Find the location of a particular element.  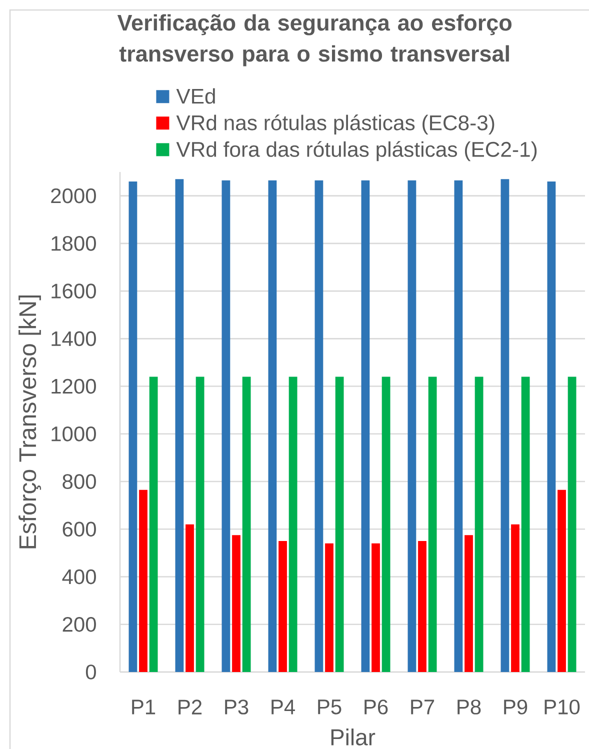

legend-label: VRd nas rótulas plásticas (EC8-3) is located at coordinates (335, 124).